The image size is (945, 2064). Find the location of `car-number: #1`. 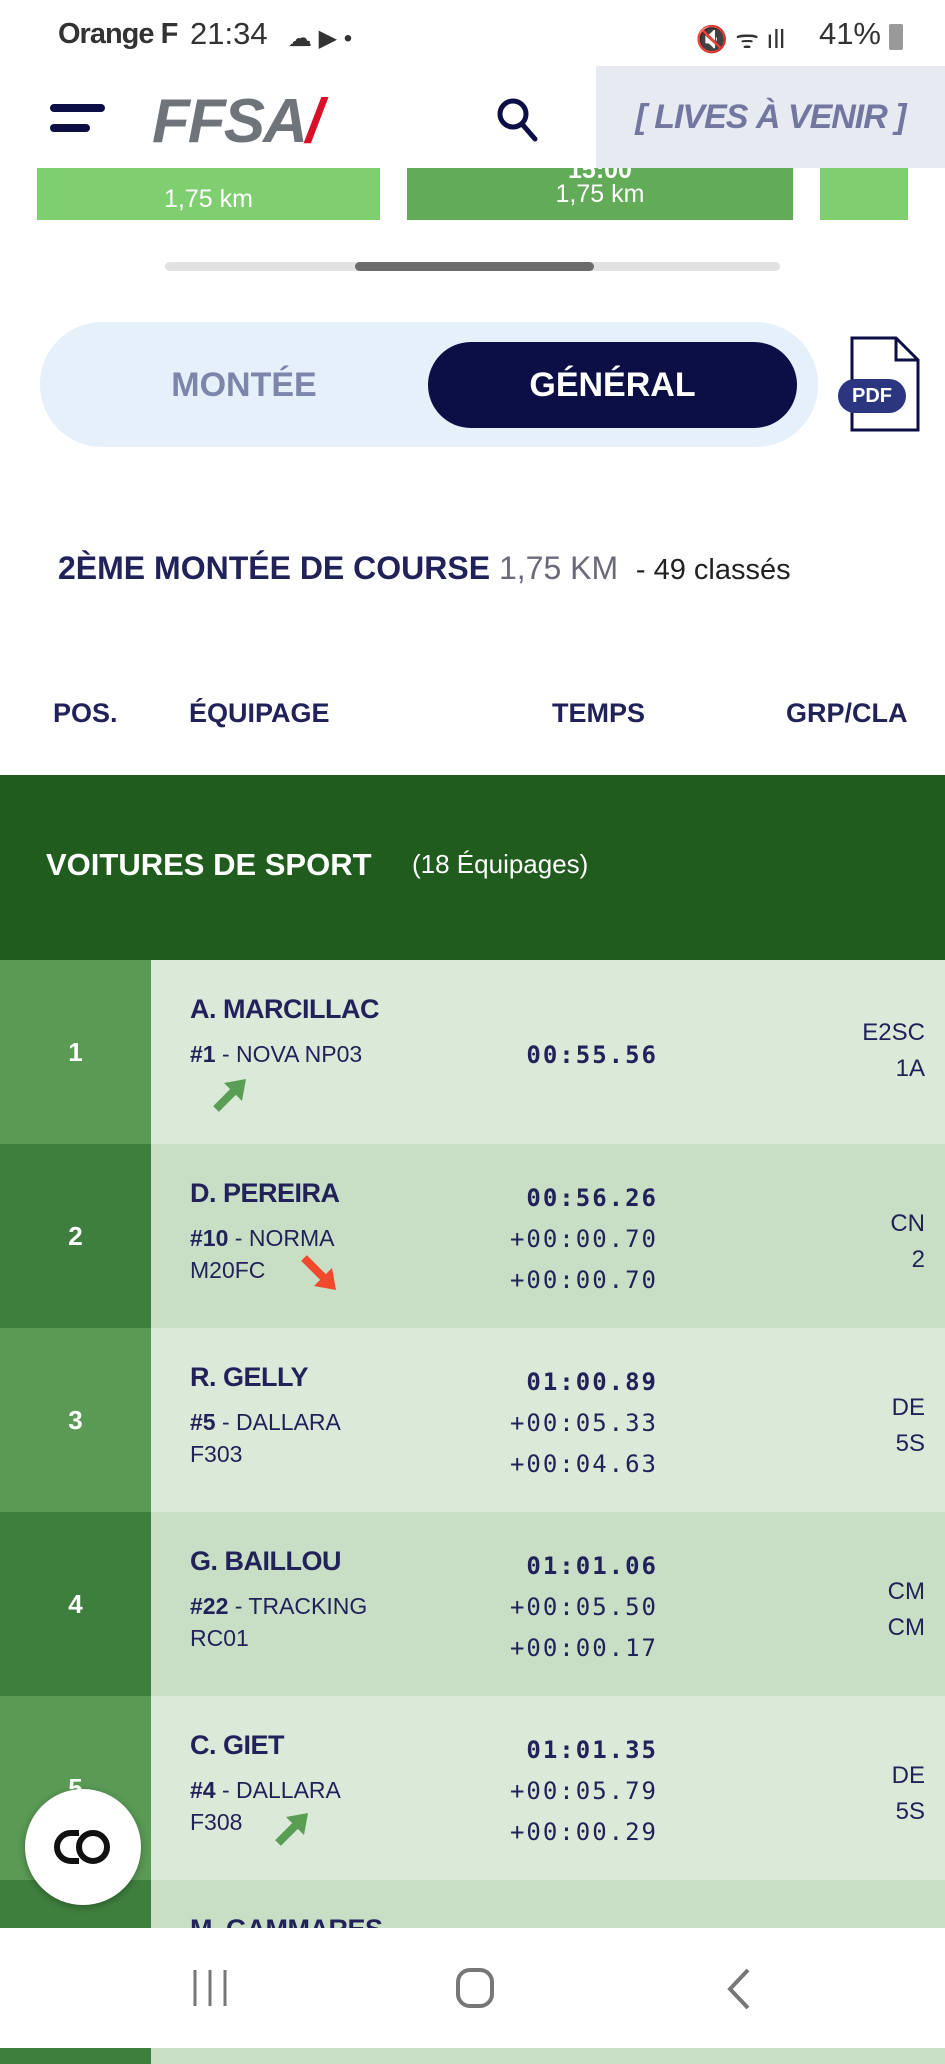

car-number: #1 is located at coordinates (203, 1054).